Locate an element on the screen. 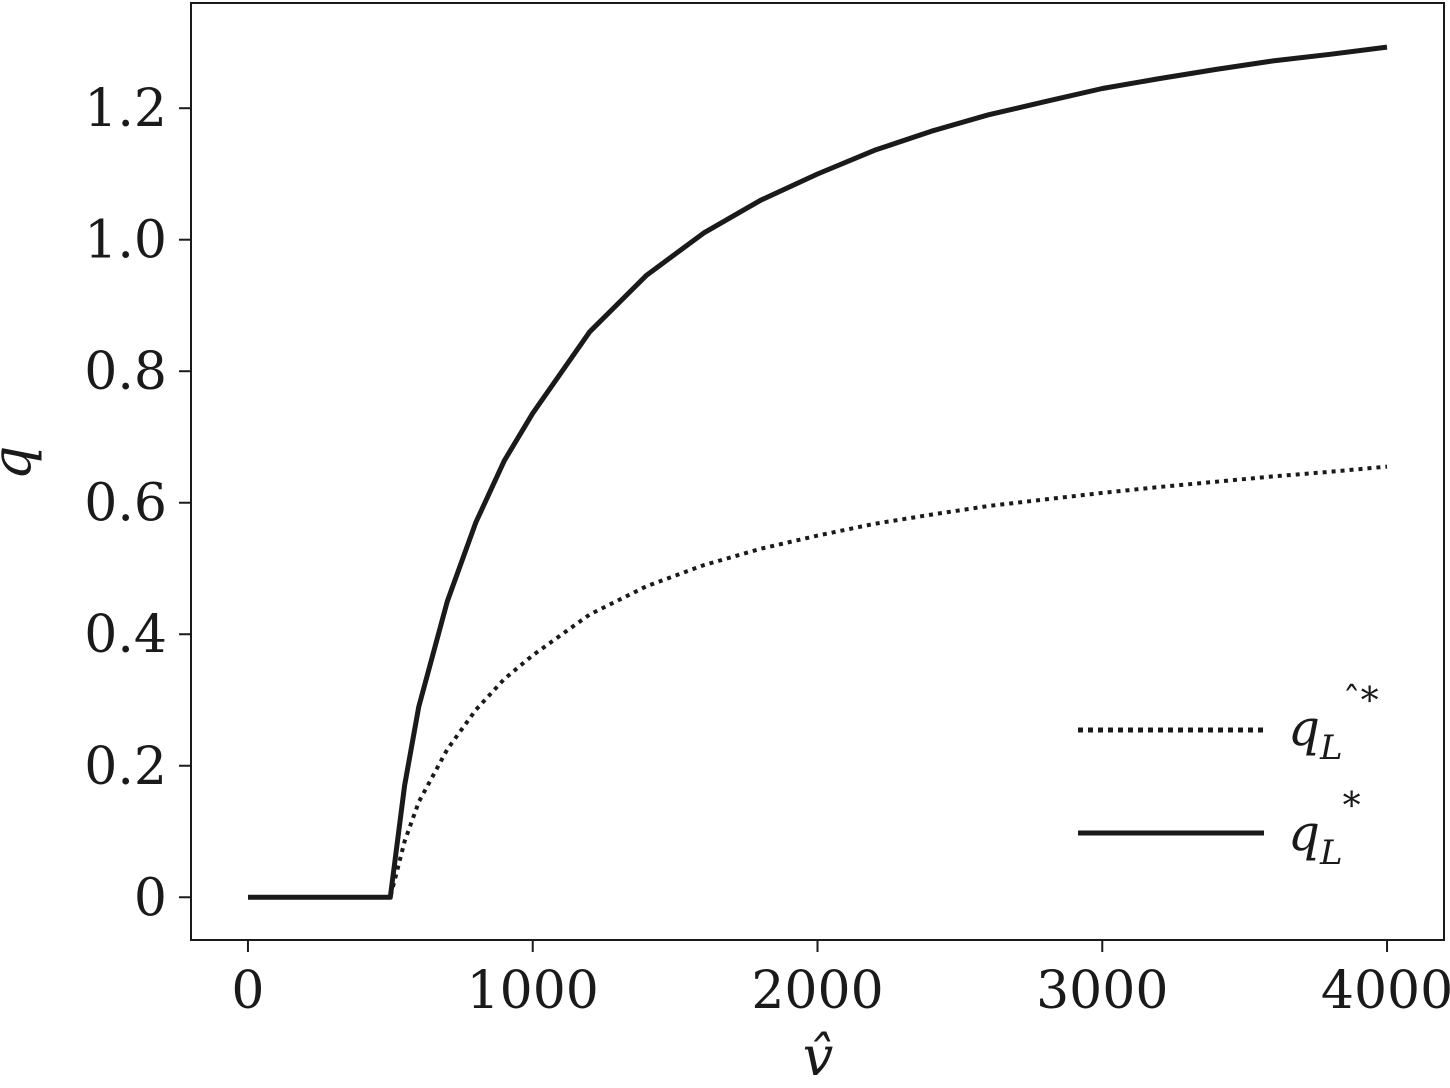 The width and height of the screenshot is (1450, 1088). x-tick-label: 3000 is located at coordinates (1102, 991).